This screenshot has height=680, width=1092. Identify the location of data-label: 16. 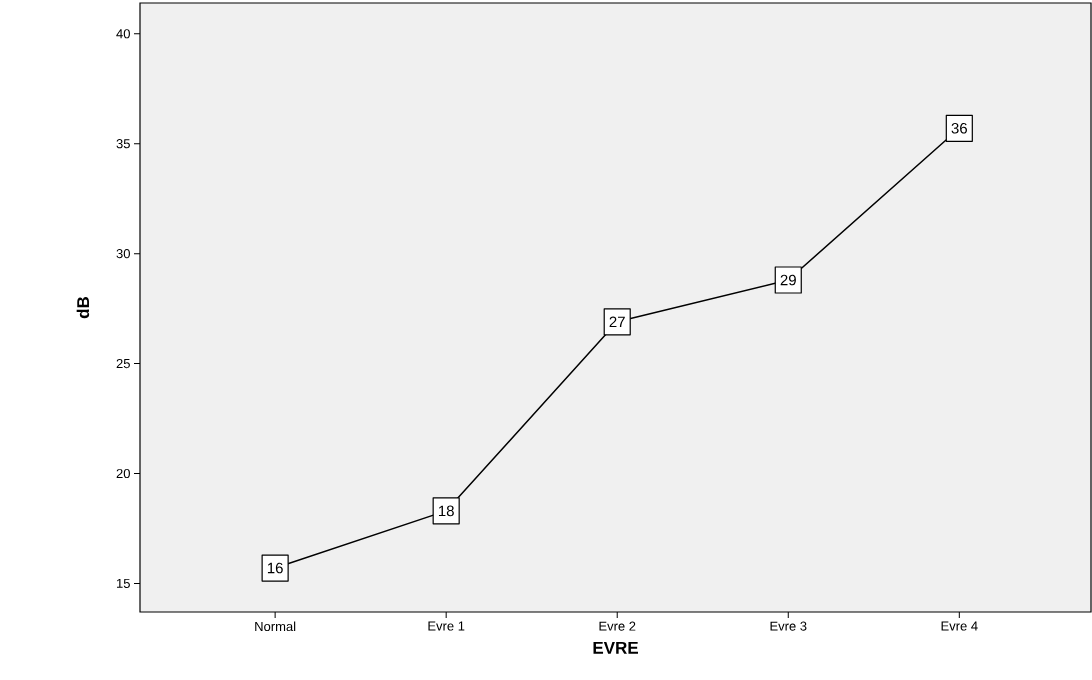
(275, 568).